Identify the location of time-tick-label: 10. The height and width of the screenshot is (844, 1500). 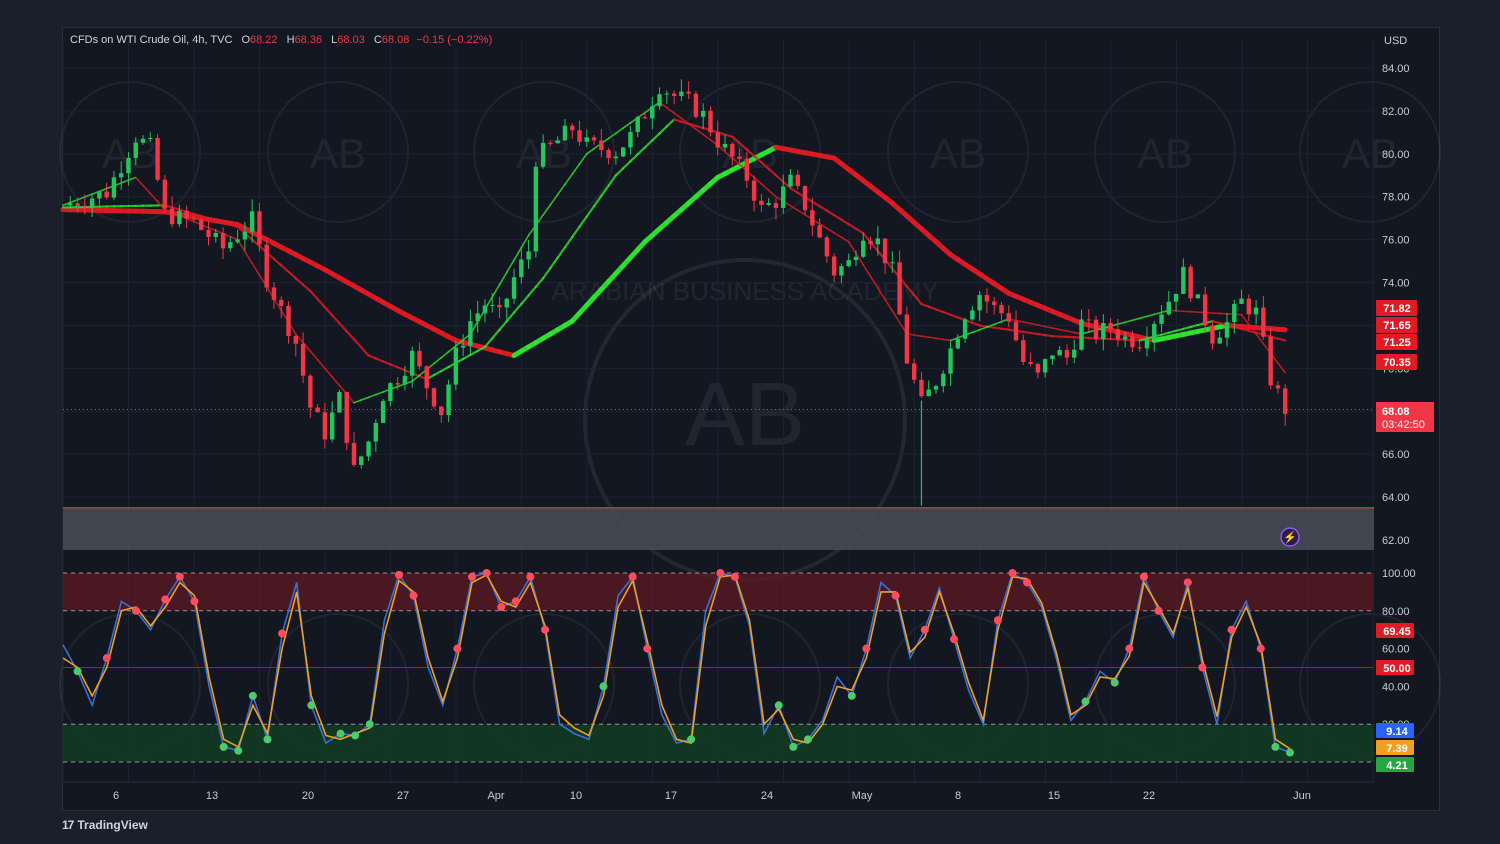
(576, 796).